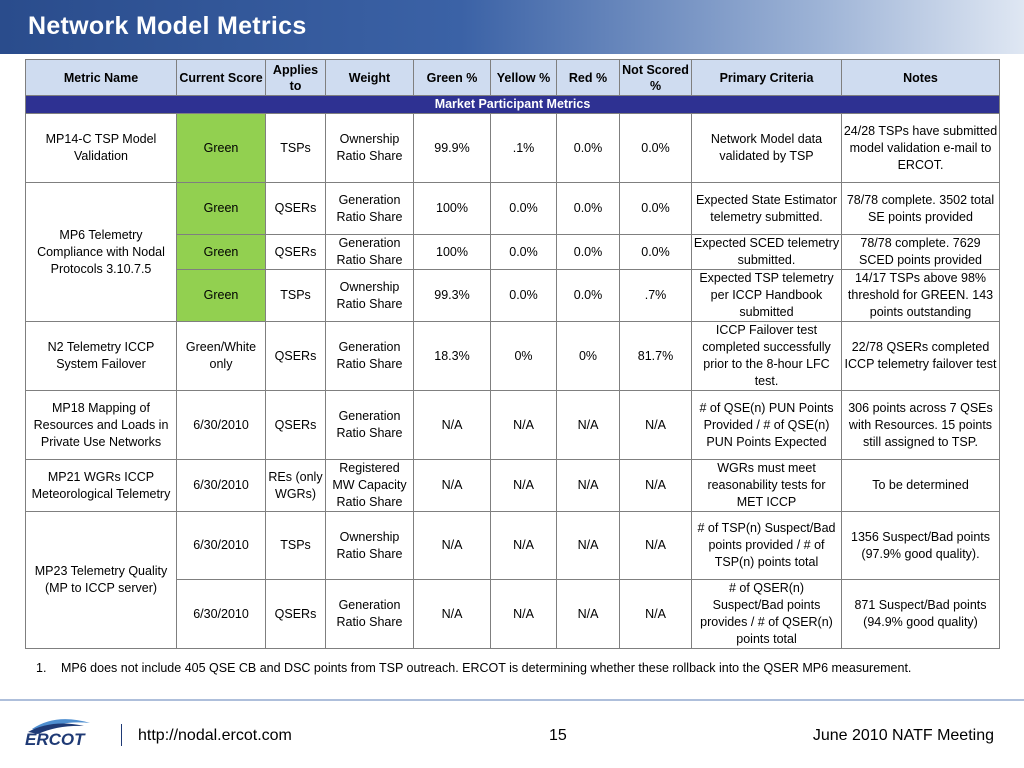 Image resolution: width=1024 pixels, height=768 pixels. What do you see at coordinates (903, 735) in the screenshot?
I see `meeting-label: June 2010 NATF Meeting` at bounding box center [903, 735].